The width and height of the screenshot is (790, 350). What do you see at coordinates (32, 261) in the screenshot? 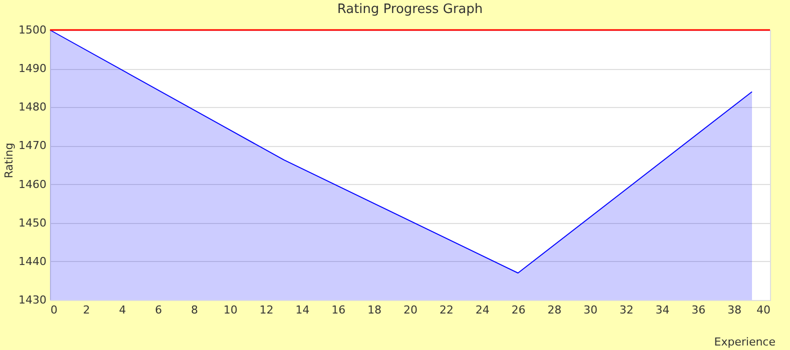
I see `y-tick-label: 1440` at bounding box center [32, 261].